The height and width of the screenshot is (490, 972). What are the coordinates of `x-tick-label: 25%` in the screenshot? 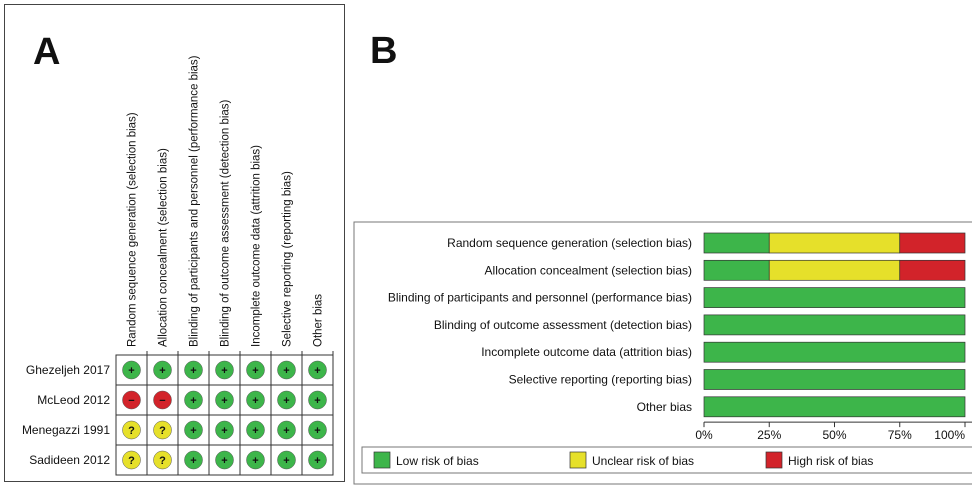 It's located at (769, 435).